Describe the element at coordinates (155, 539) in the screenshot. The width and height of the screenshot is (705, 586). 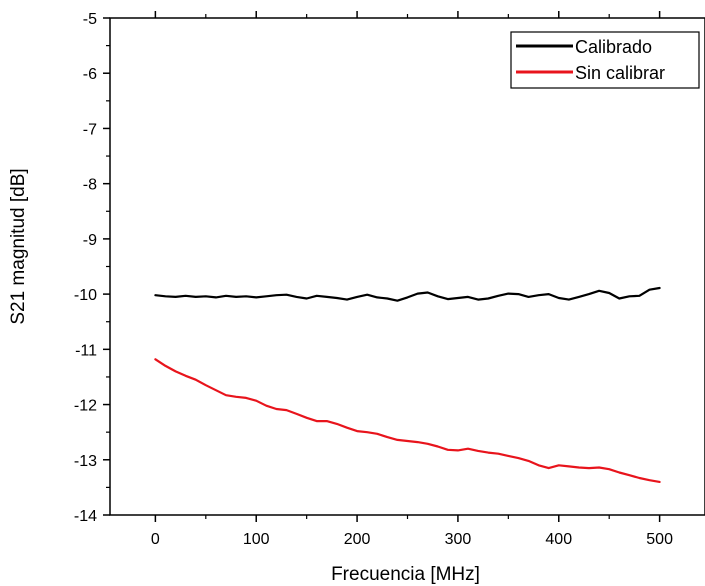
I see `x-tick-label: 0` at that location.